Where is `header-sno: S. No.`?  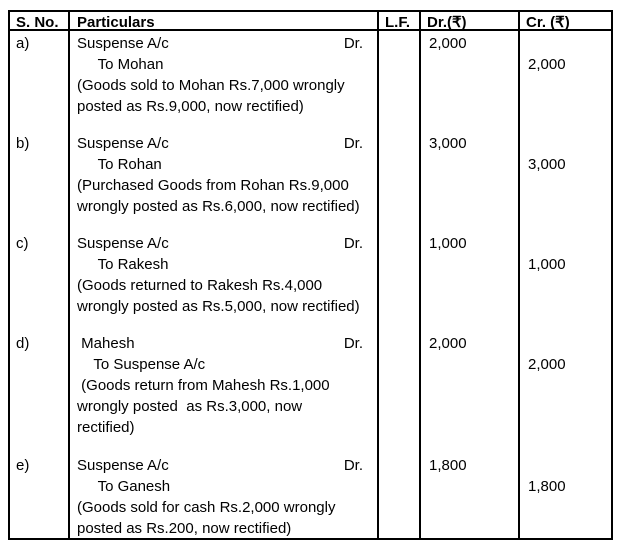
header-sno: S. No. is located at coordinates (40, 21).